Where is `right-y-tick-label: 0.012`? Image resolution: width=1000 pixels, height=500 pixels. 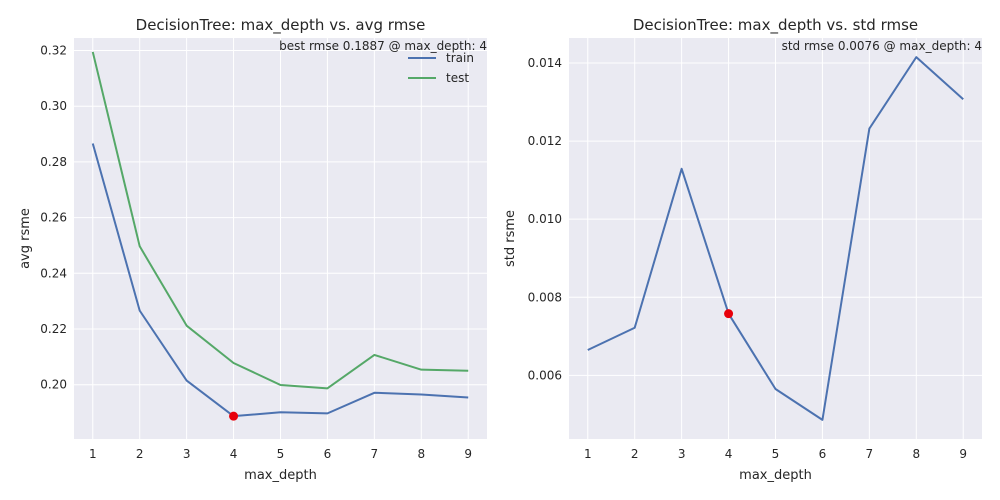 right-y-tick-label: 0.012 is located at coordinates (545, 141).